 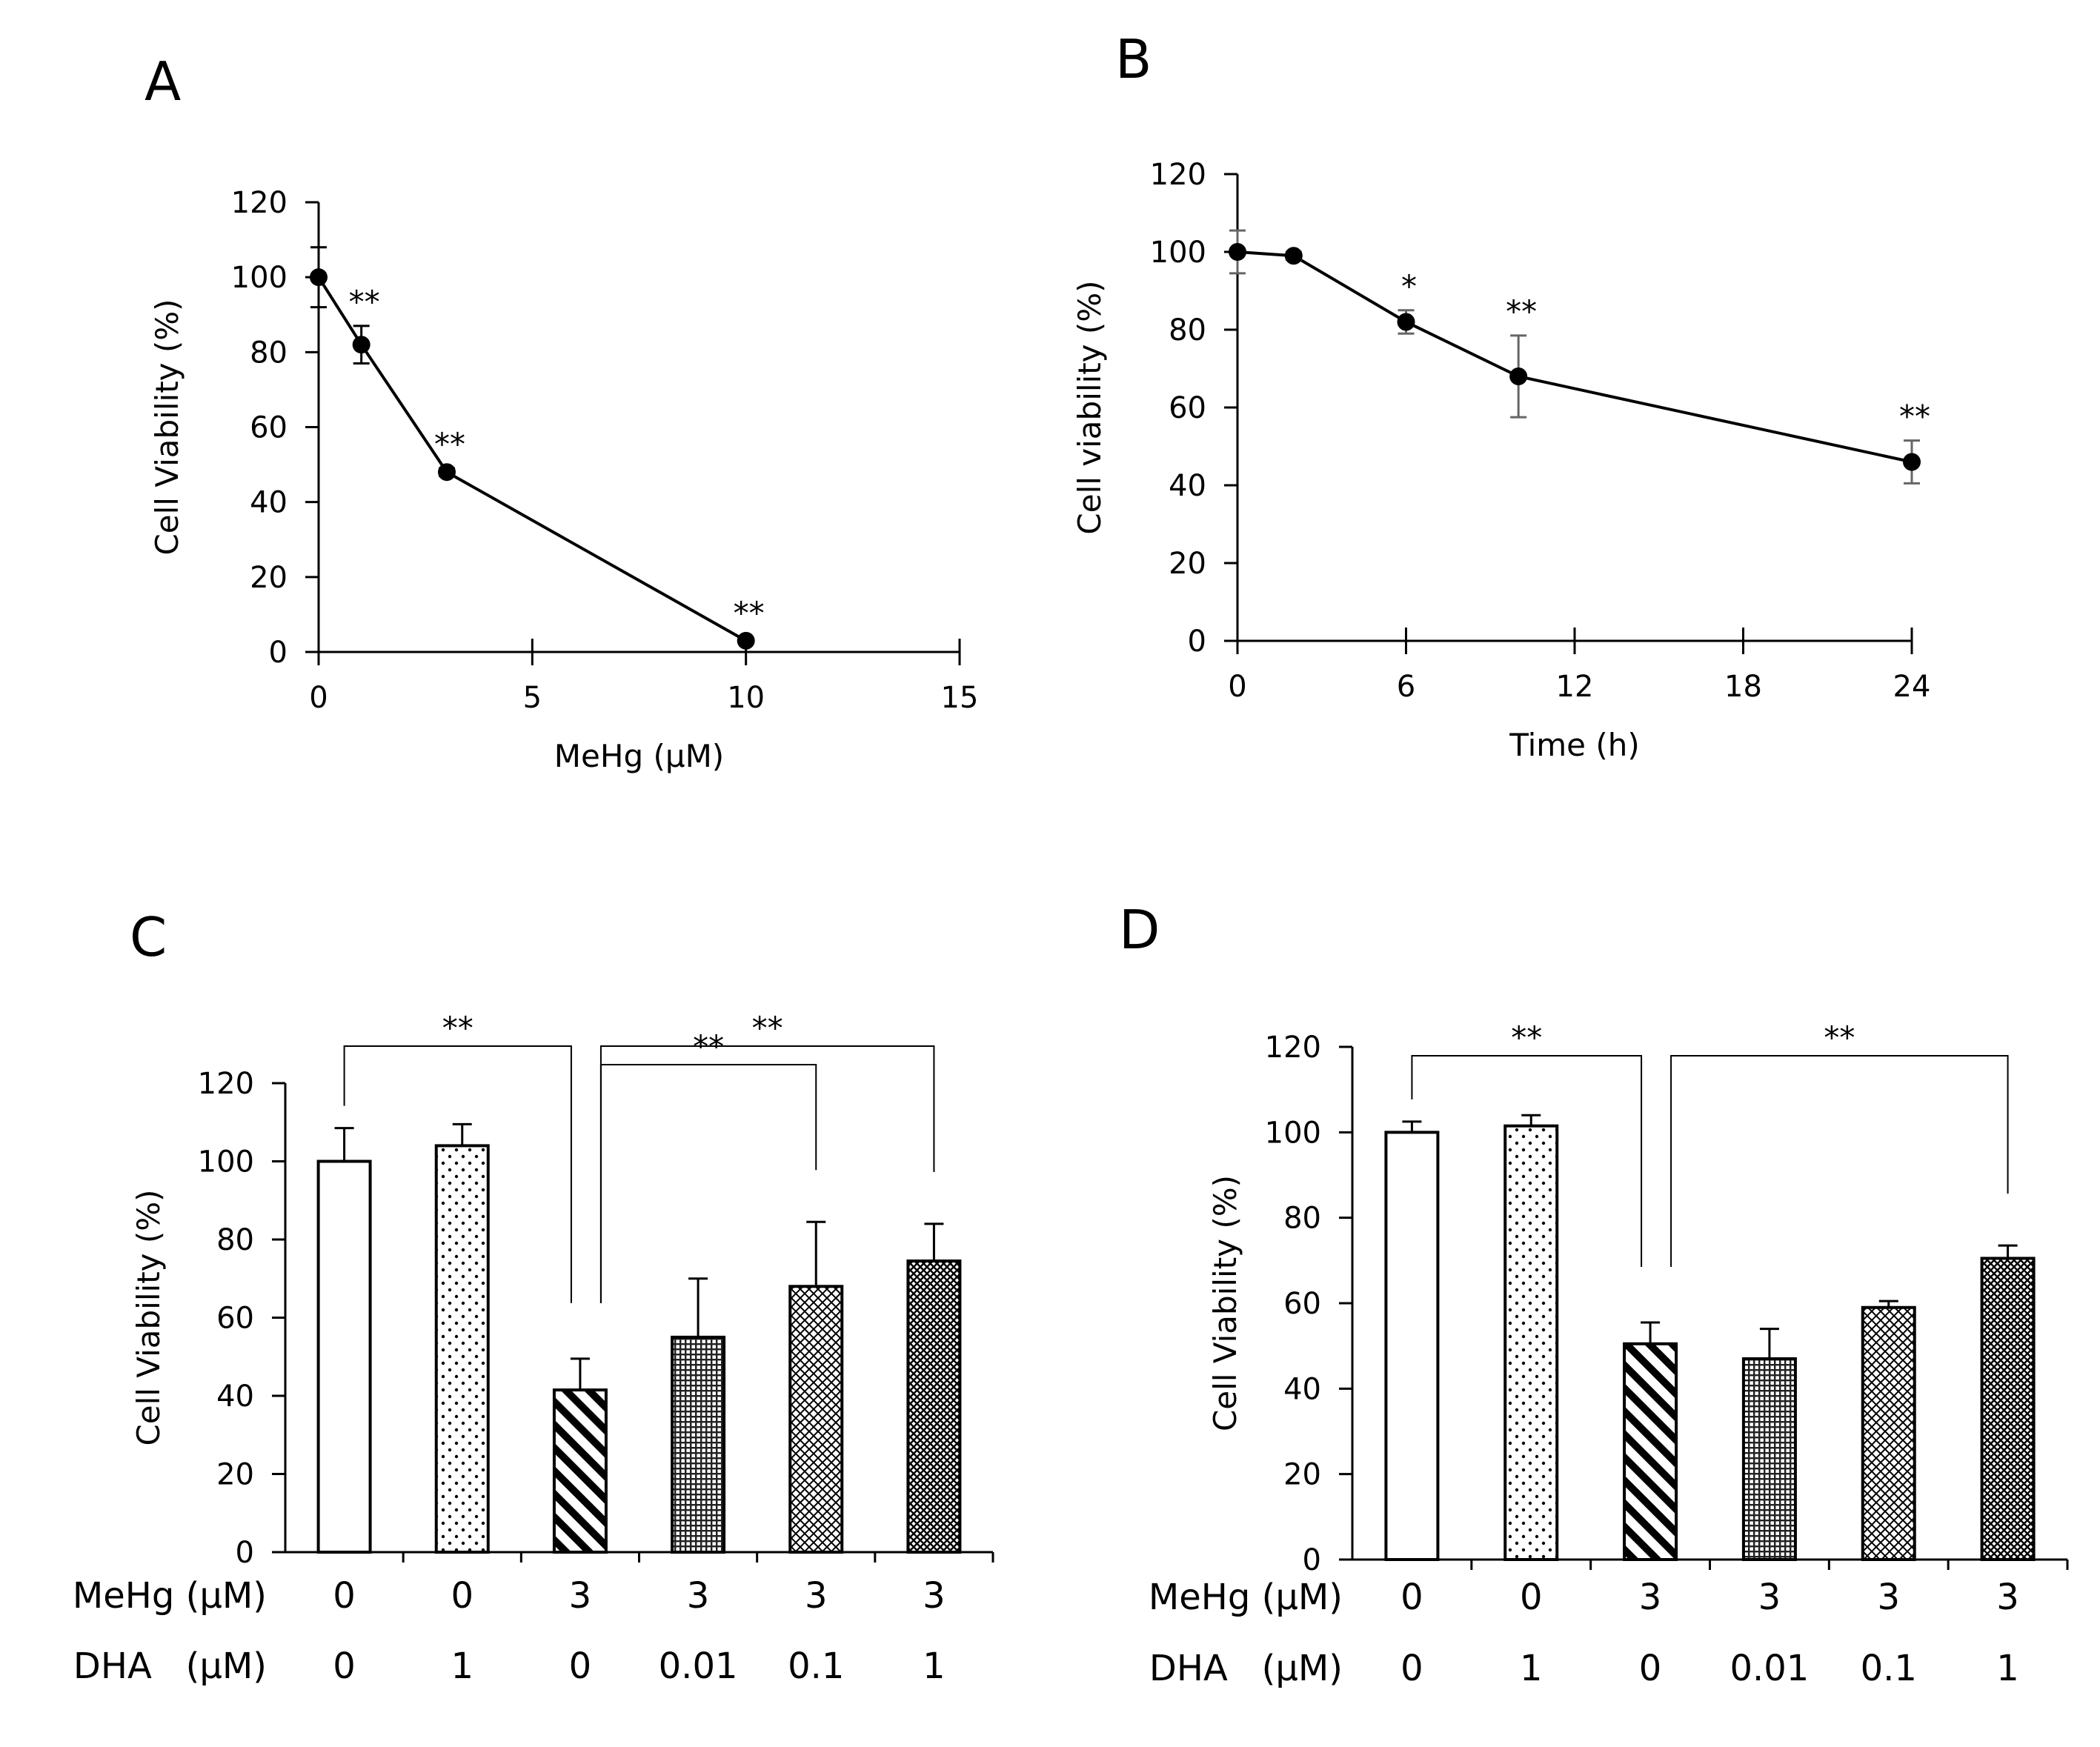 What do you see at coordinates (1406, 687) in the screenshot?
I see `x-tick-label: 6` at bounding box center [1406, 687].